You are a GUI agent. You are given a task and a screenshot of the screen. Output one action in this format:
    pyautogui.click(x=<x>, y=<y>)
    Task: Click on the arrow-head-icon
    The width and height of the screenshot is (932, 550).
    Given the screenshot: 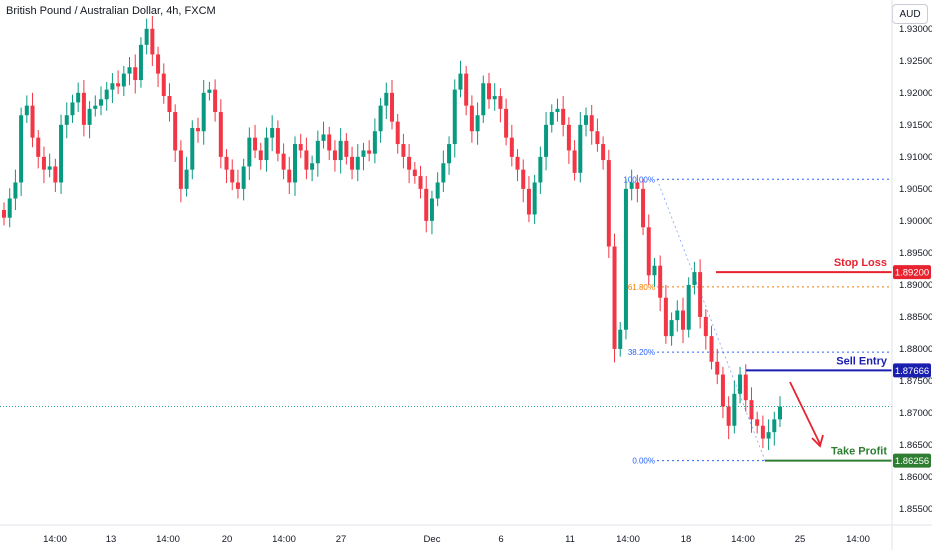 What is the action you would take?
    pyautogui.click(x=817, y=441)
    